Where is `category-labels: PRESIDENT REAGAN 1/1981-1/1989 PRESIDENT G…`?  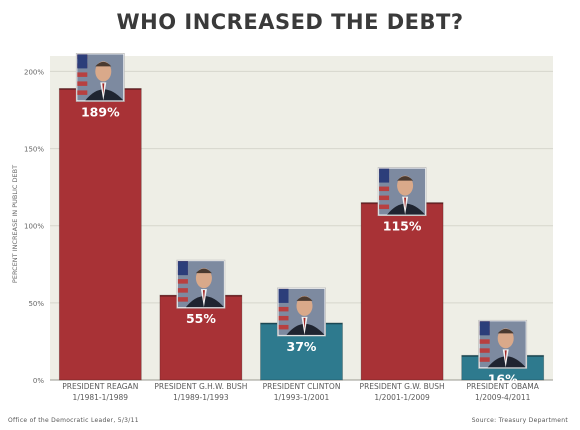
category-labels: PRESIDENT REAGAN 1/1981-1/1989 PRESIDENT G… is located at coordinates (300, 392).